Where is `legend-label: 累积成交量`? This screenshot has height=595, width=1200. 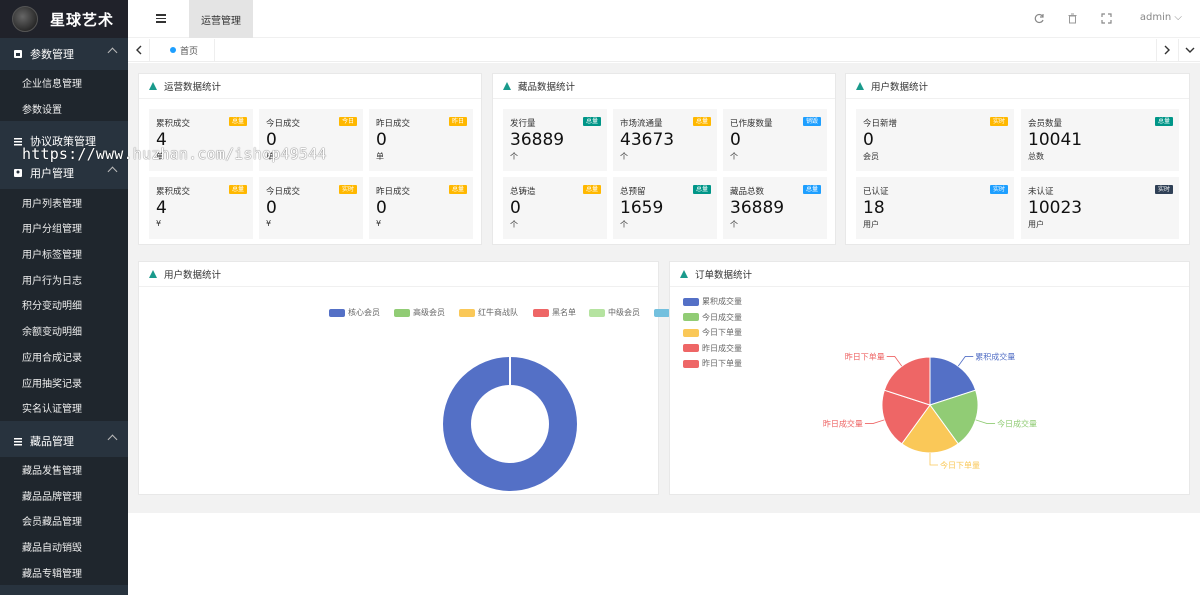
legend-label: 累积成交量 is located at coordinates (722, 301).